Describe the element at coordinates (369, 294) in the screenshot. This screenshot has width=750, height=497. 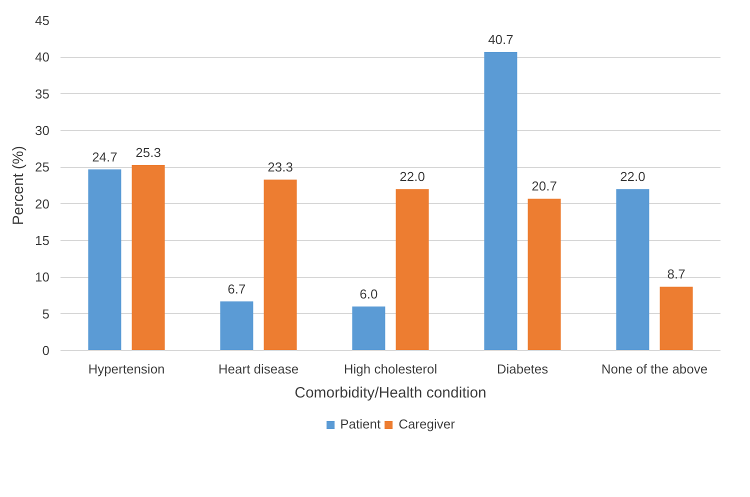
I see `data-label: 6.0` at that location.